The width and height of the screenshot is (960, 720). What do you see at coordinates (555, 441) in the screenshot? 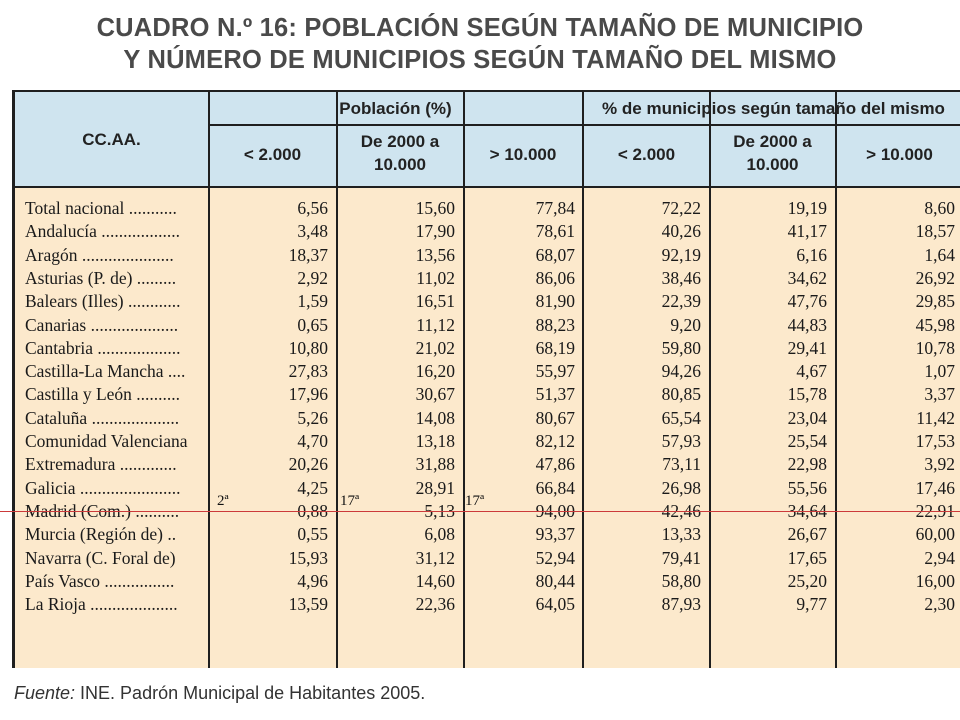
I see `table-cell: 82,12` at bounding box center [555, 441].